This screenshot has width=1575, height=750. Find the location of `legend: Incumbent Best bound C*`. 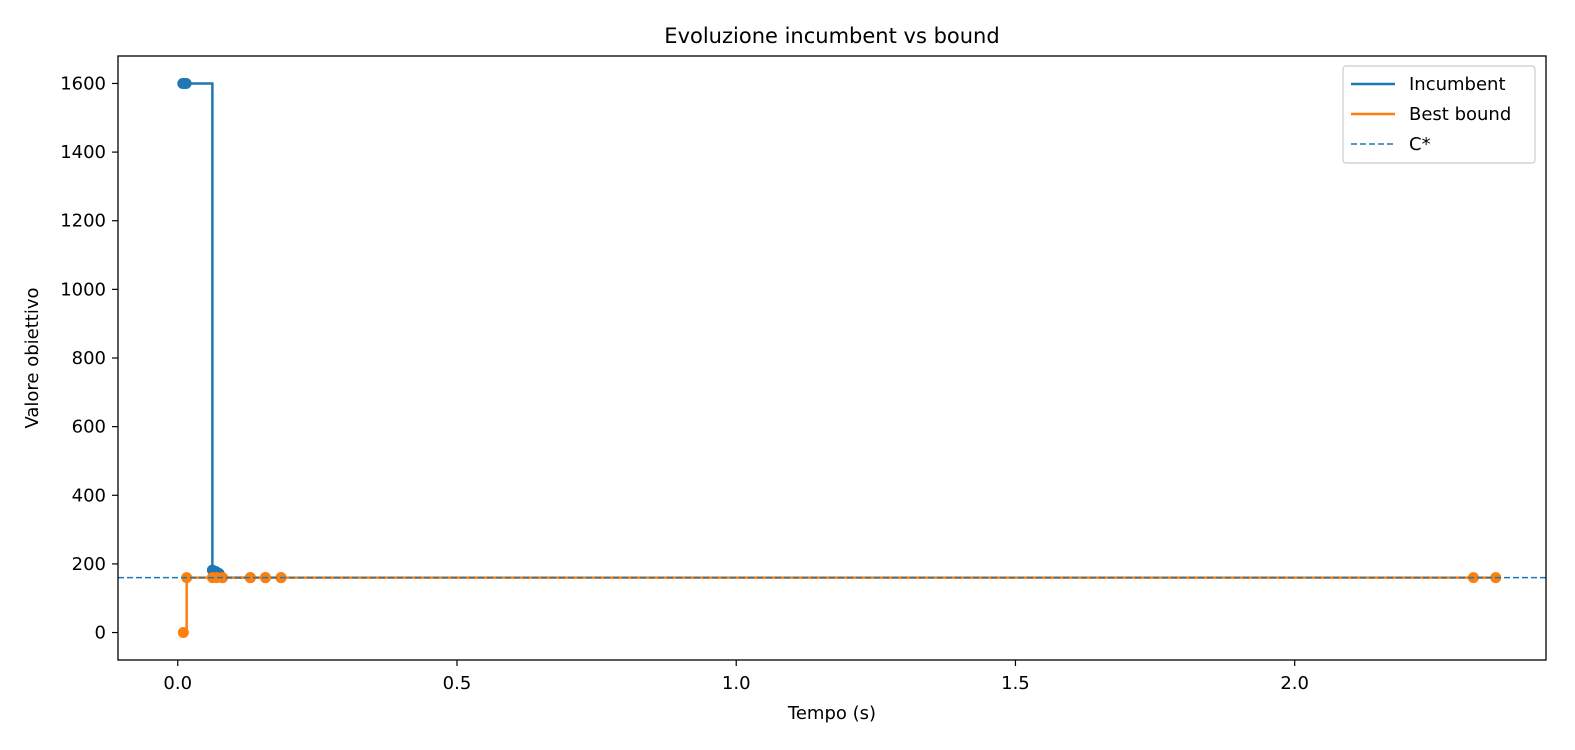

legend: Incumbent Best bound C* is located at coordinates (1439, 114).